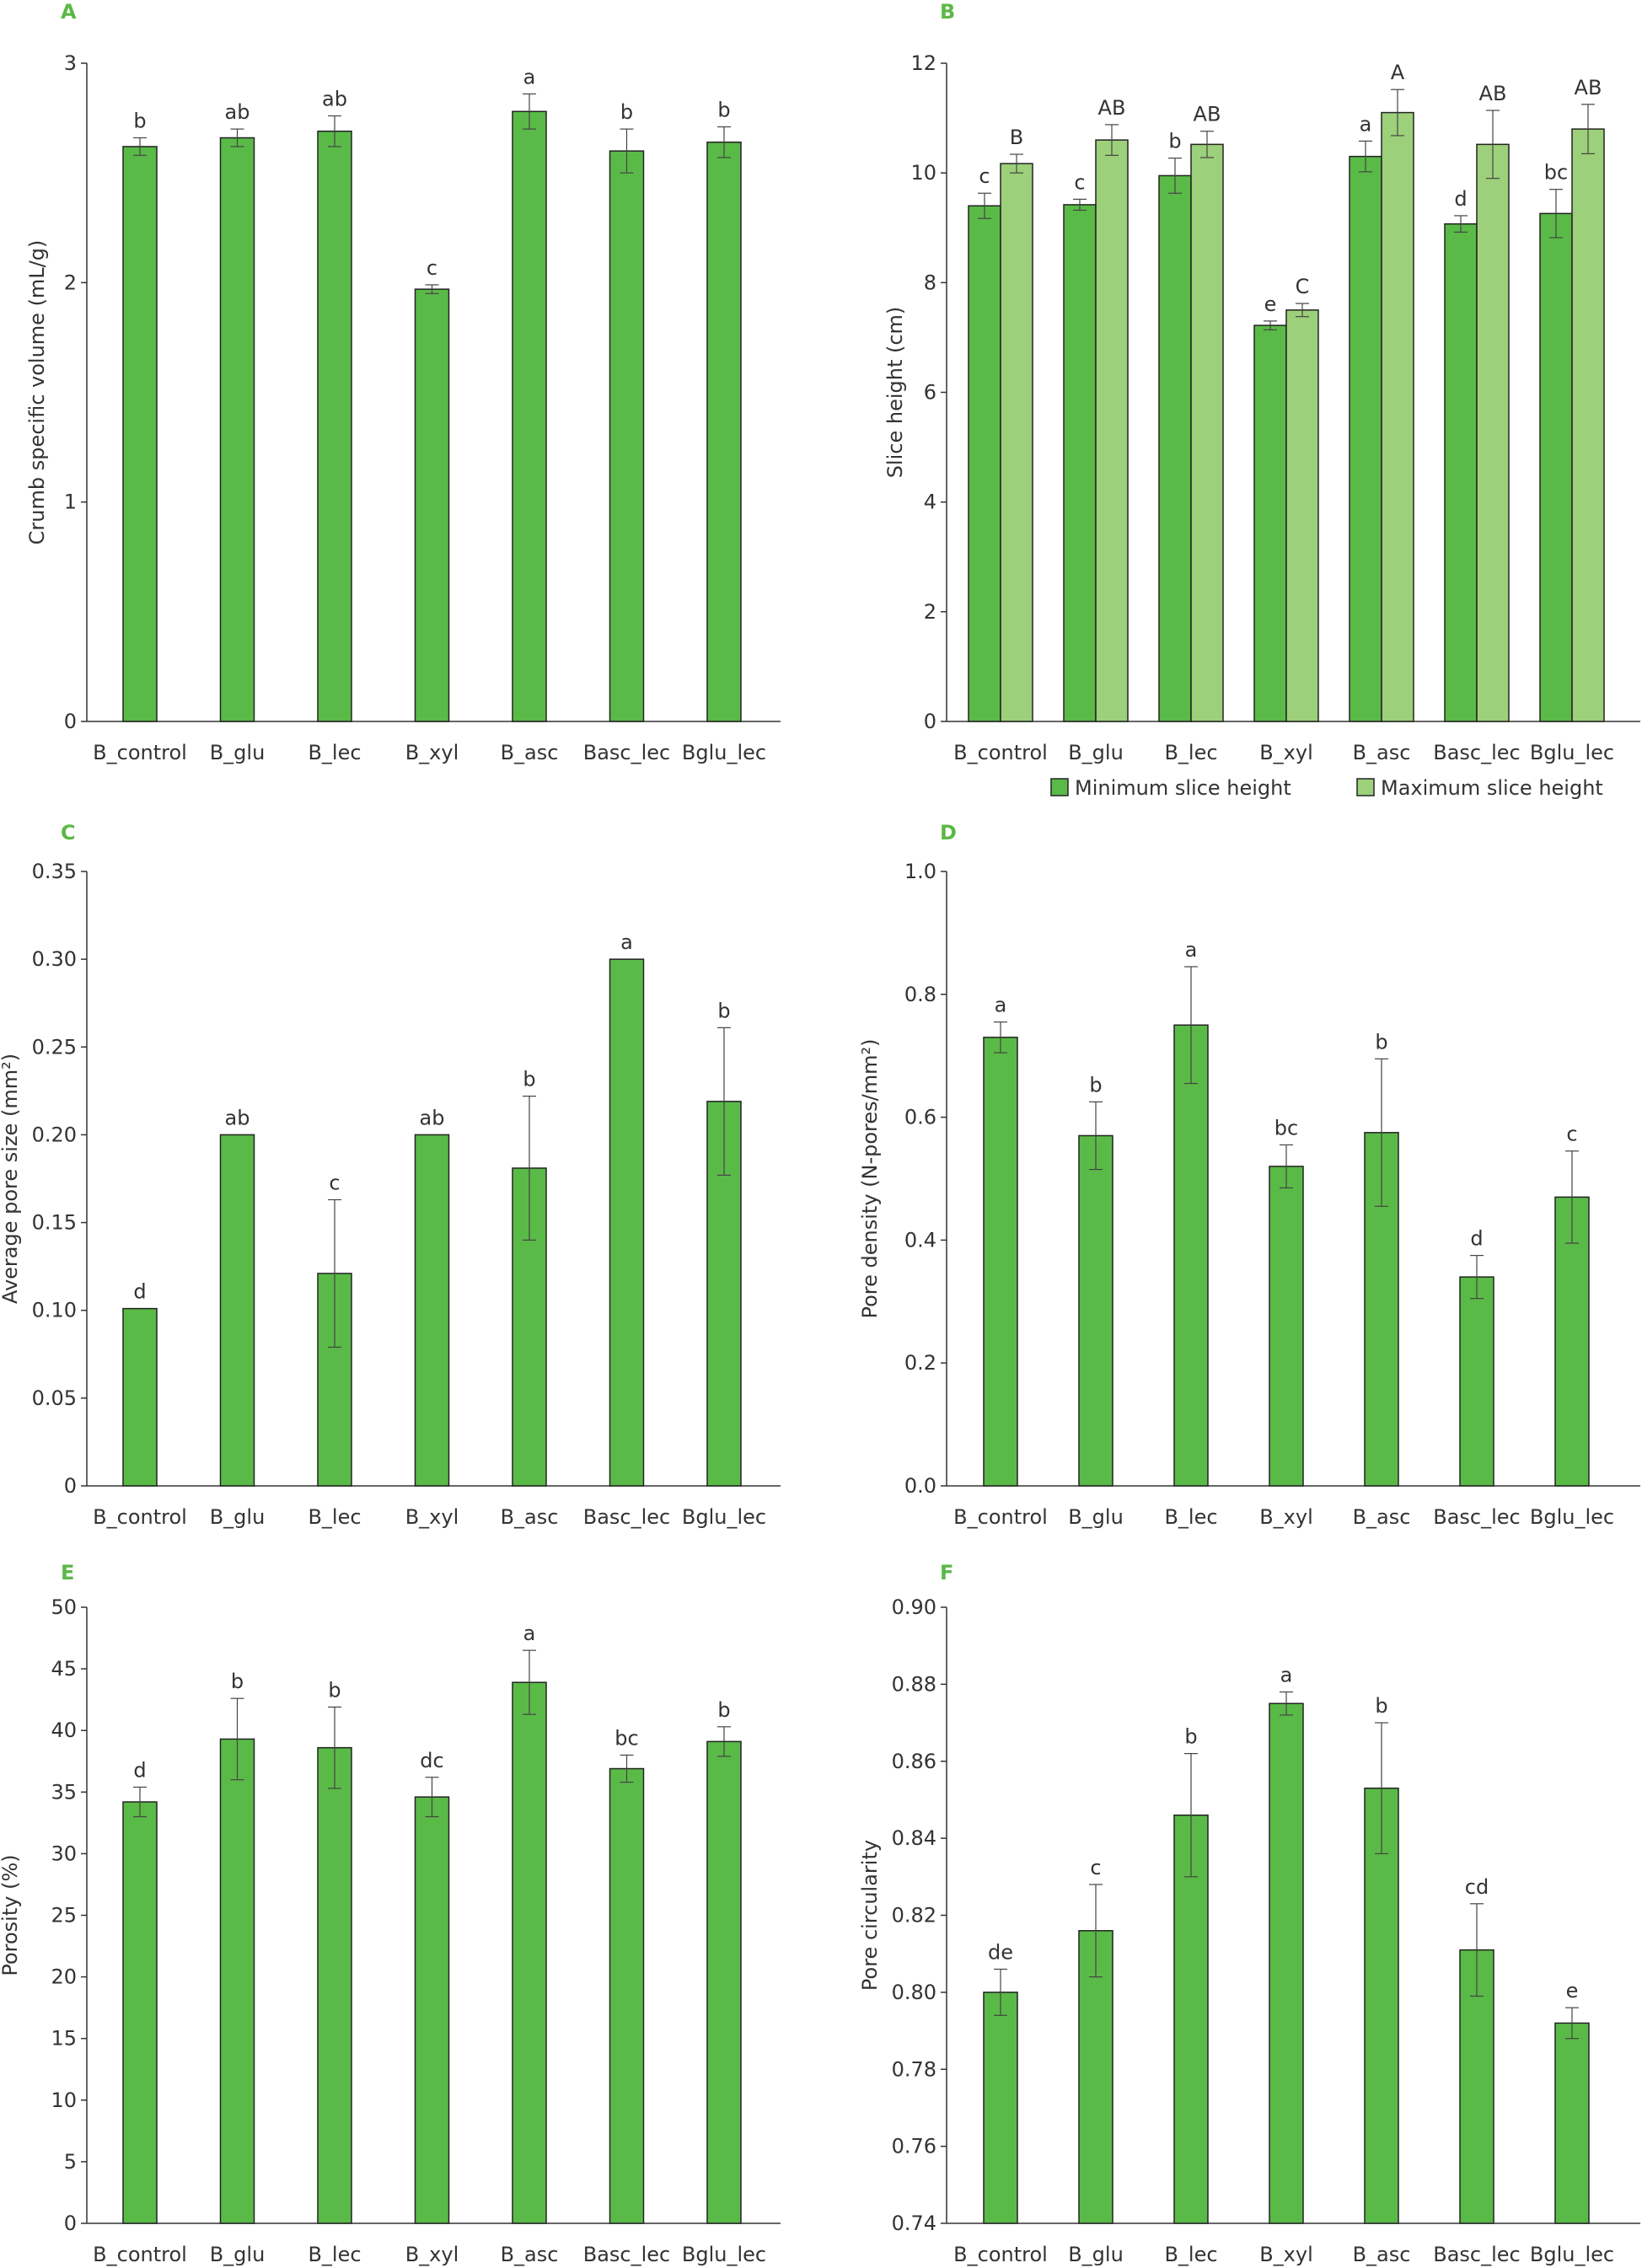 The image size is (1642, 2268). I want to click on significance-letter: B, so click(1016, 137).